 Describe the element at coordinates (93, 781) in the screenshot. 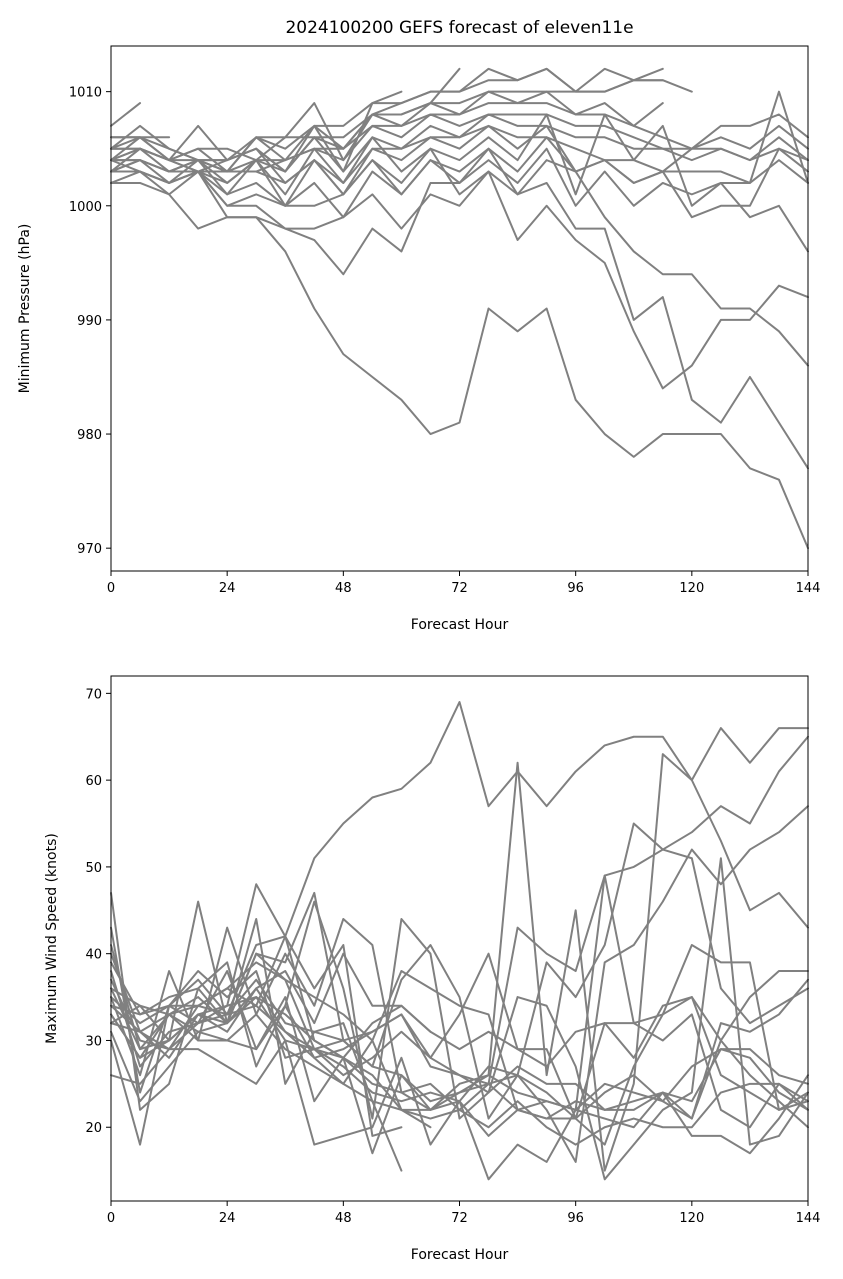

I see `wind-y-tick-label: 60` at that location.